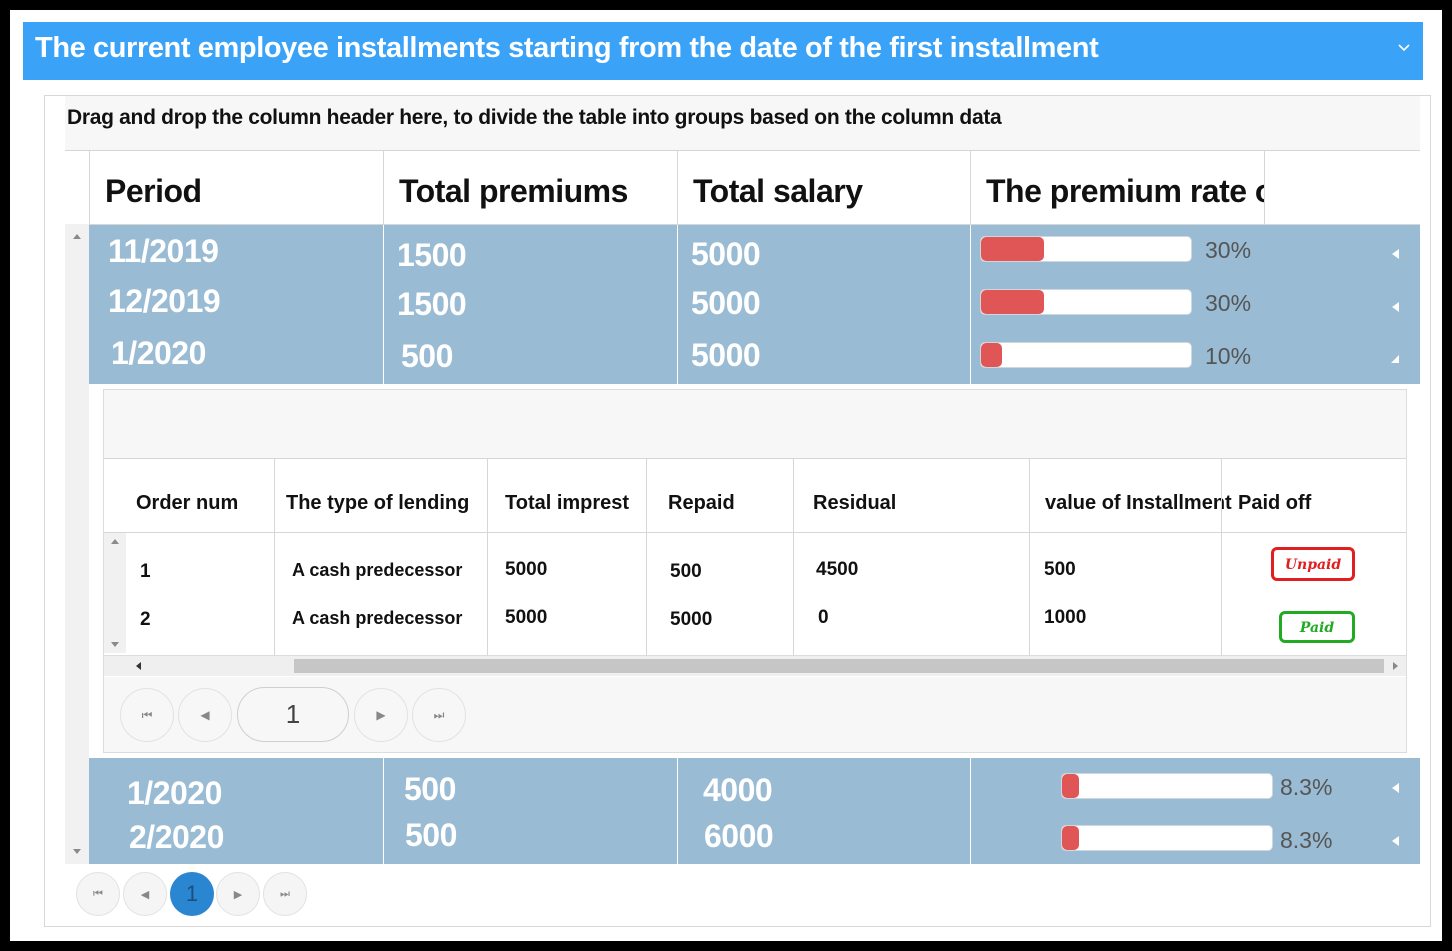 The height and width of the screenshot is (951, 1452). Describe the element at coordinates (176, 837) in the screenshot. I see `cell-period: 2/2020` at that location.